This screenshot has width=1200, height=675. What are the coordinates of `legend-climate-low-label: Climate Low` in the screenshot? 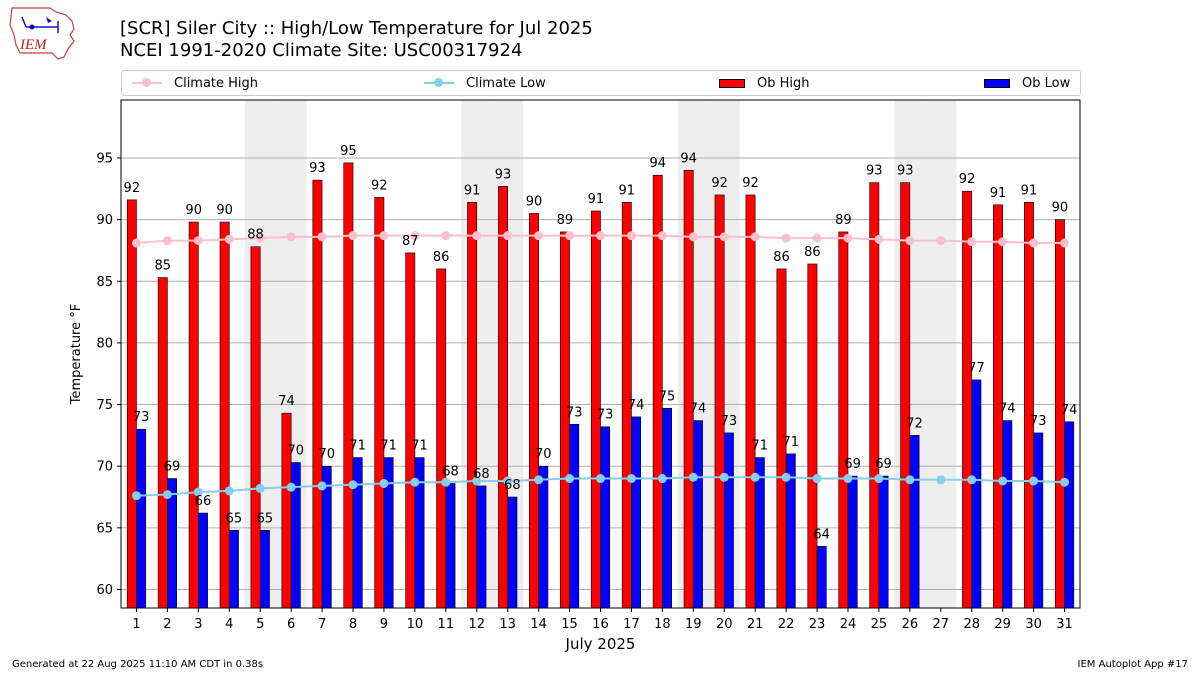 It's located at (506, 83).